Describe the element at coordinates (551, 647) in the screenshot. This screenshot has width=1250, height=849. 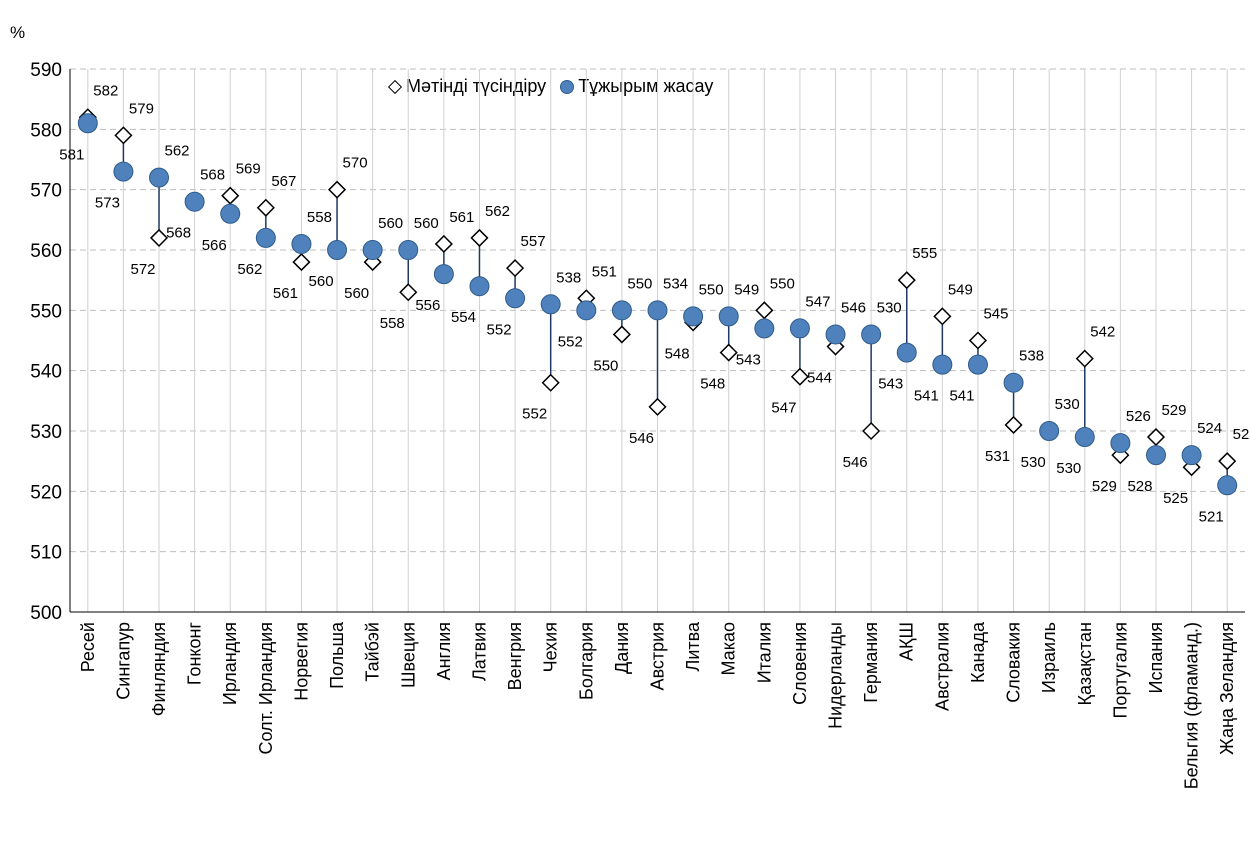
I see `x-tick-label: Чехия` at that location.